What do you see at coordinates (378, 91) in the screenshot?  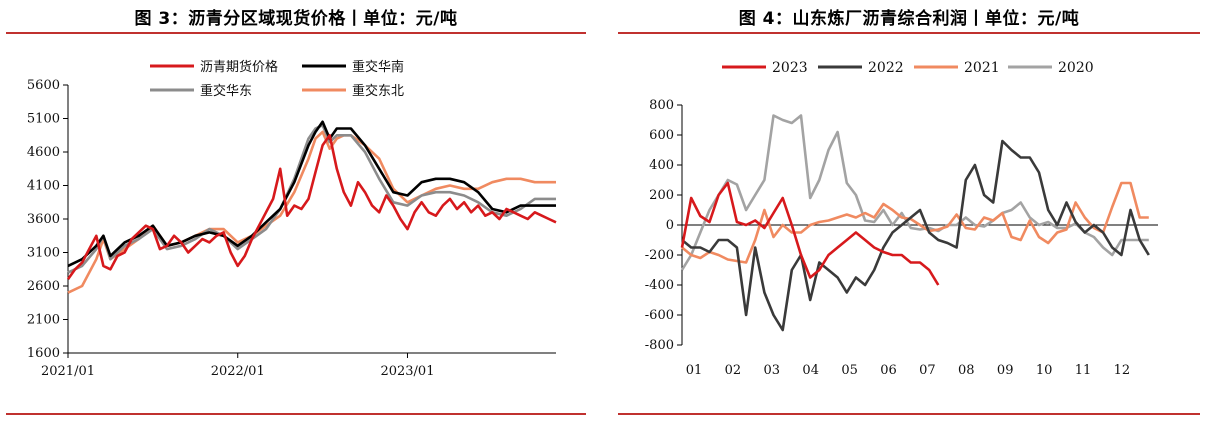 I see `legend-label-4: 重交东北` at bounding box center [378, 91].